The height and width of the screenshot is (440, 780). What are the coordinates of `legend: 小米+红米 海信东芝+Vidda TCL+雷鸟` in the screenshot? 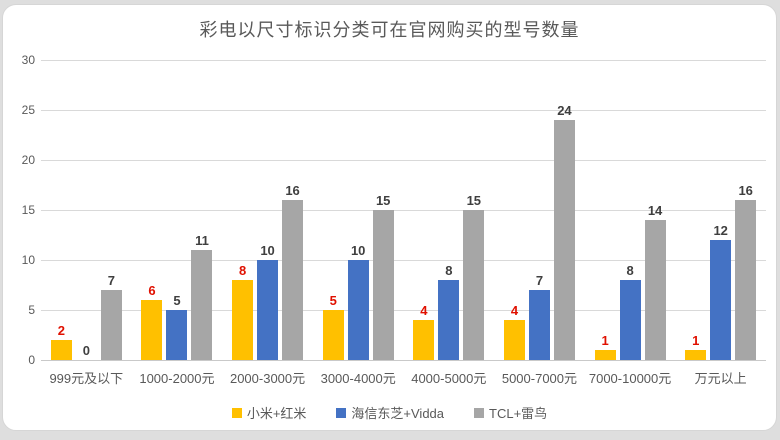 It's located at (389, 412).